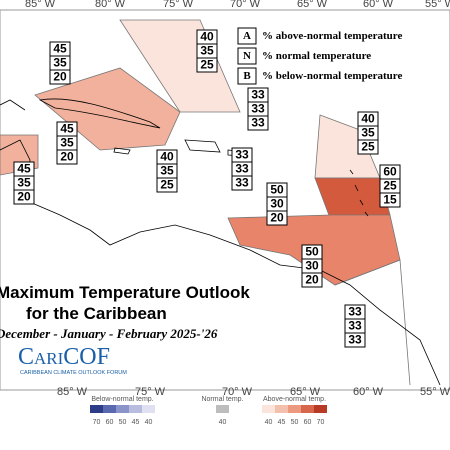 The width and height of the screenshot is (450, 450). What do you see at coordinates (73, 373) in the screenshot?
I see `logo-subtitle: CARIBBEAN CLIMATE OUTLOOK FORUM` at bounding box center [73, 373].